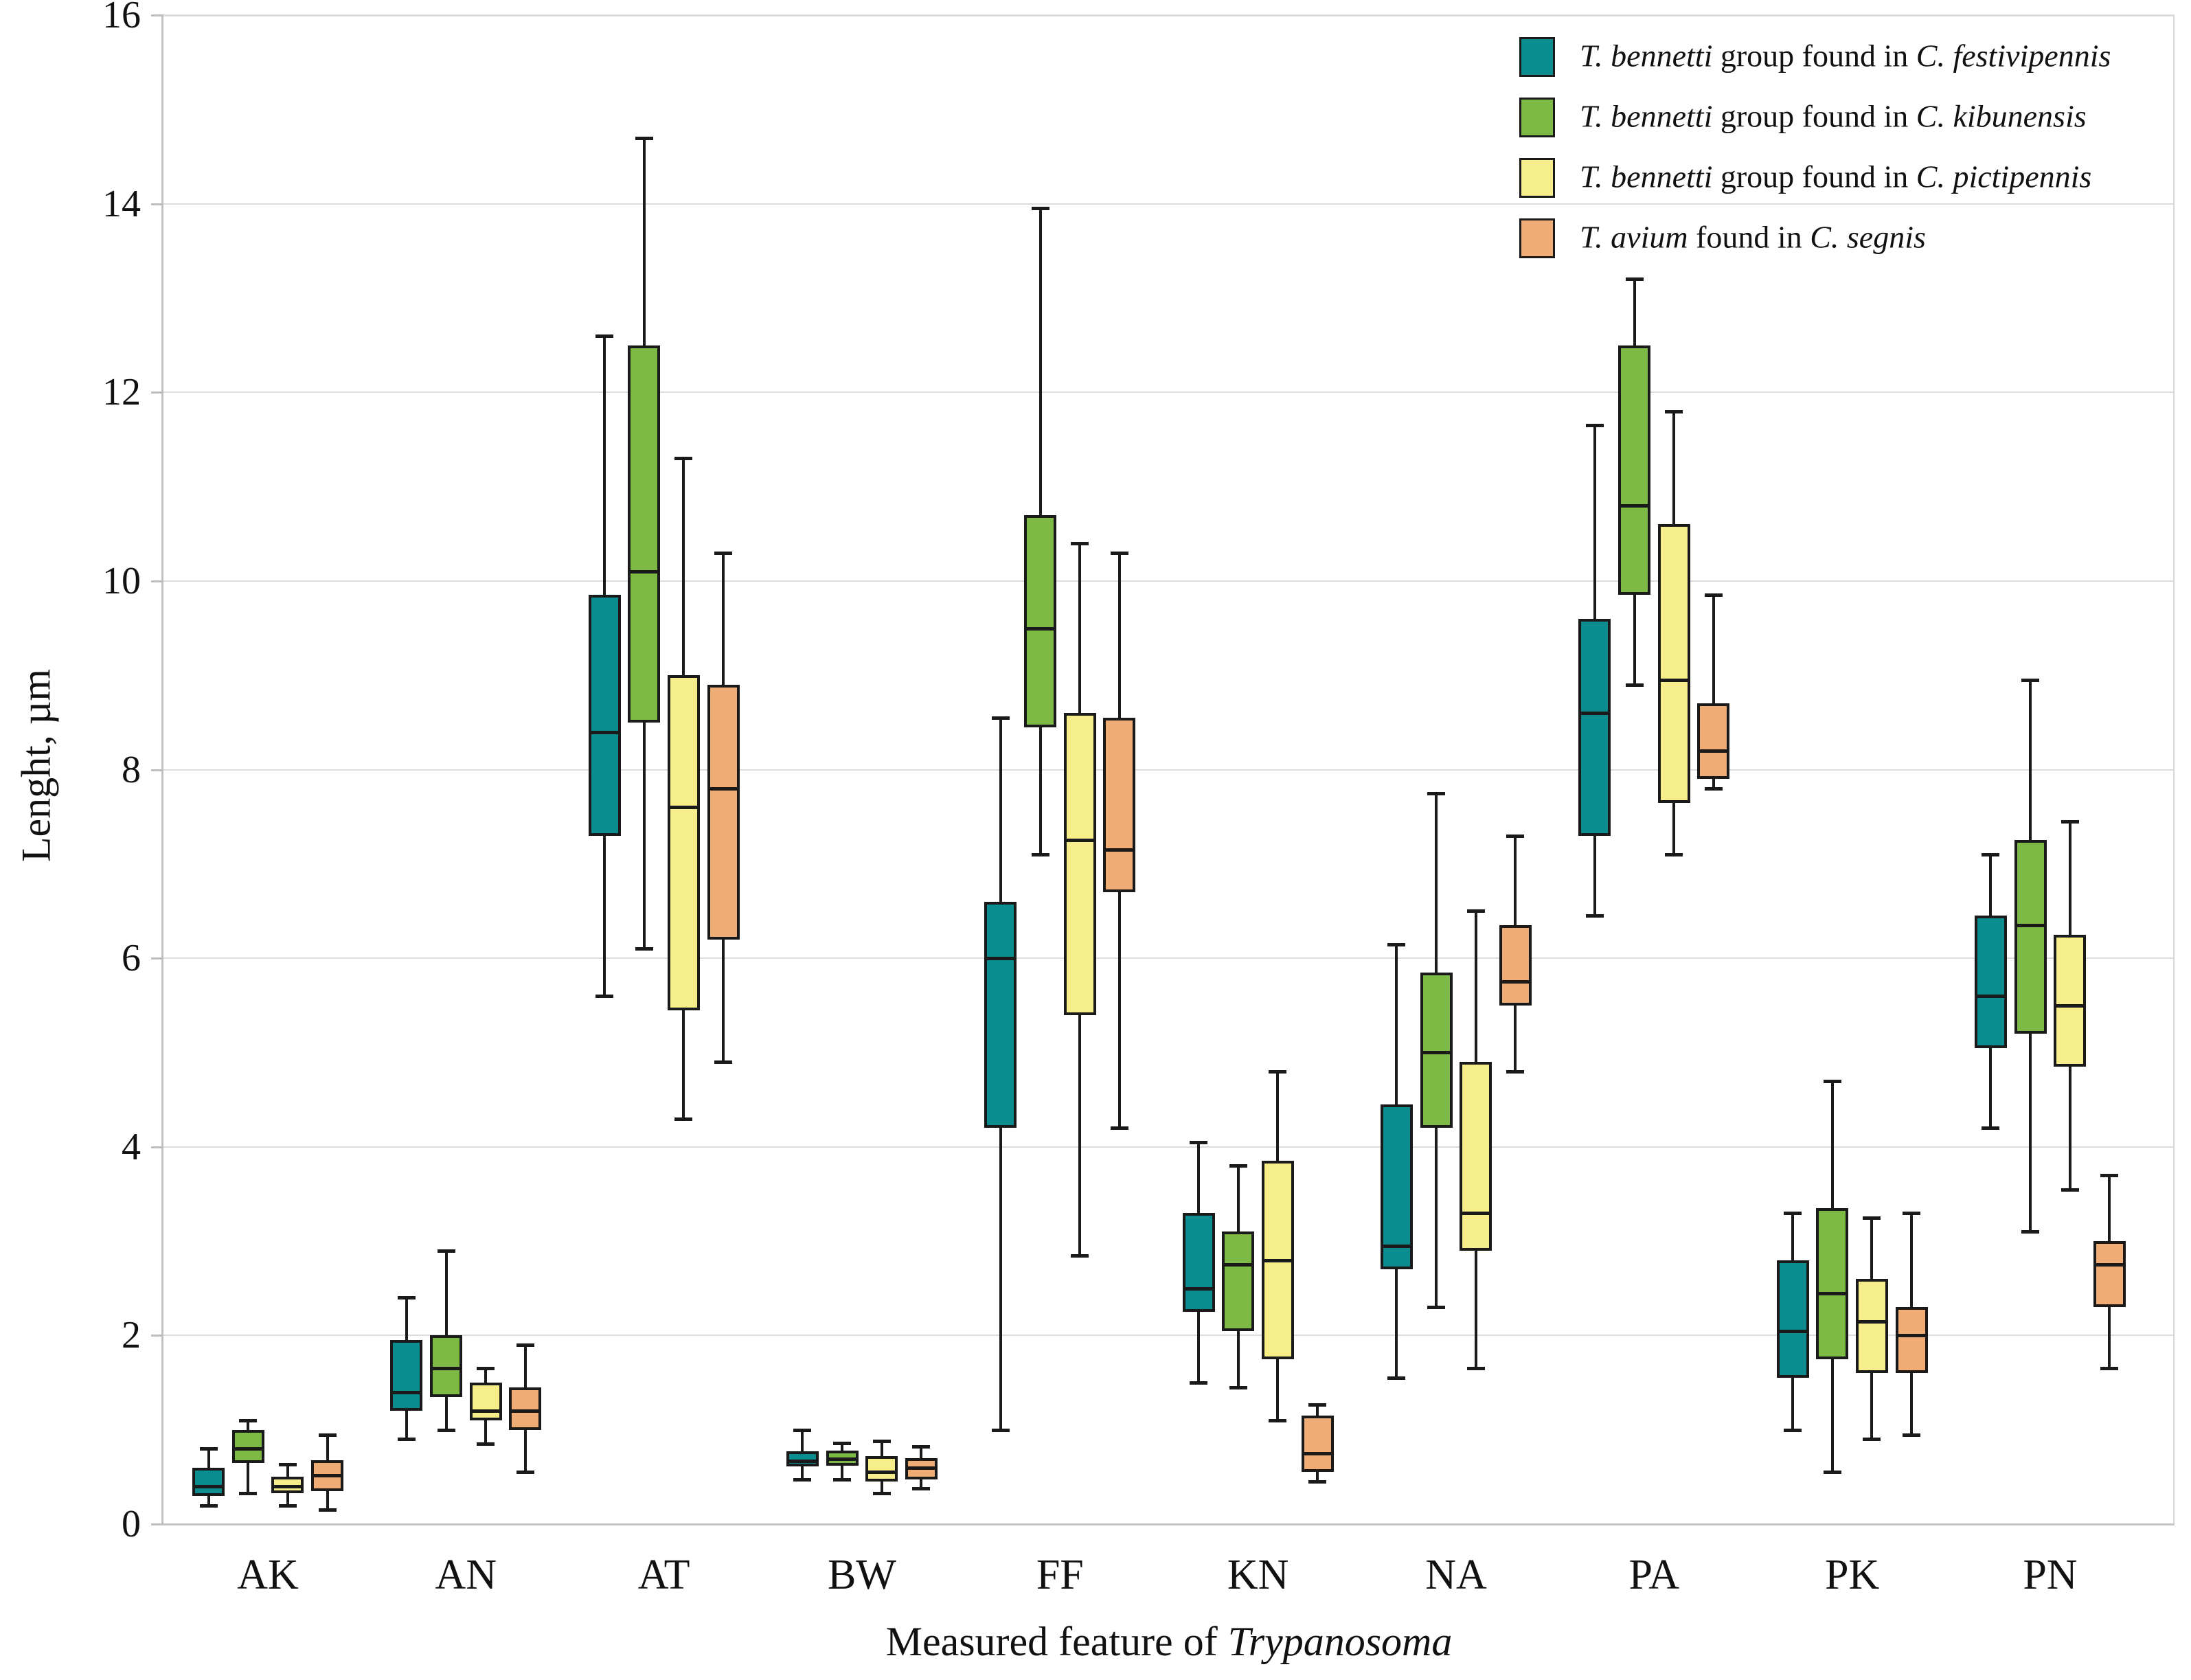  I want to click on box-FF-s2-iqr, so click(1040, 620).